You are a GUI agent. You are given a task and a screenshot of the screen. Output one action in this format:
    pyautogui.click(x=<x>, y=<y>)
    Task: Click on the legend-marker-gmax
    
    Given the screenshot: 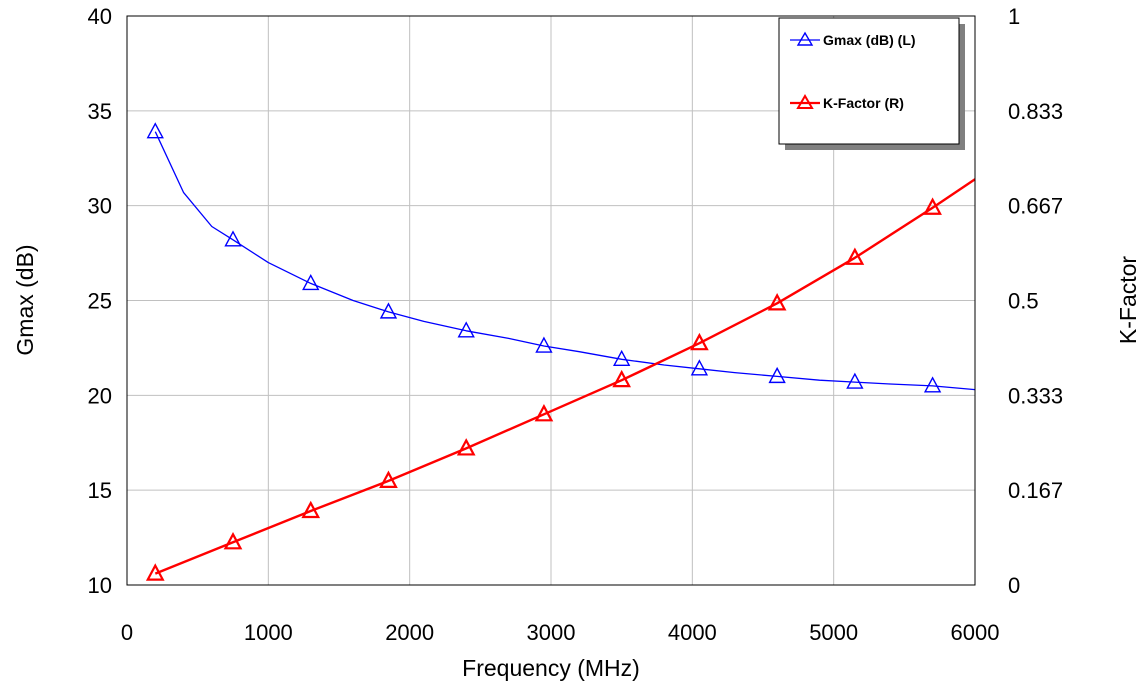 What is the action you would take?
    pyautogui.click(x=805, y=38)
    